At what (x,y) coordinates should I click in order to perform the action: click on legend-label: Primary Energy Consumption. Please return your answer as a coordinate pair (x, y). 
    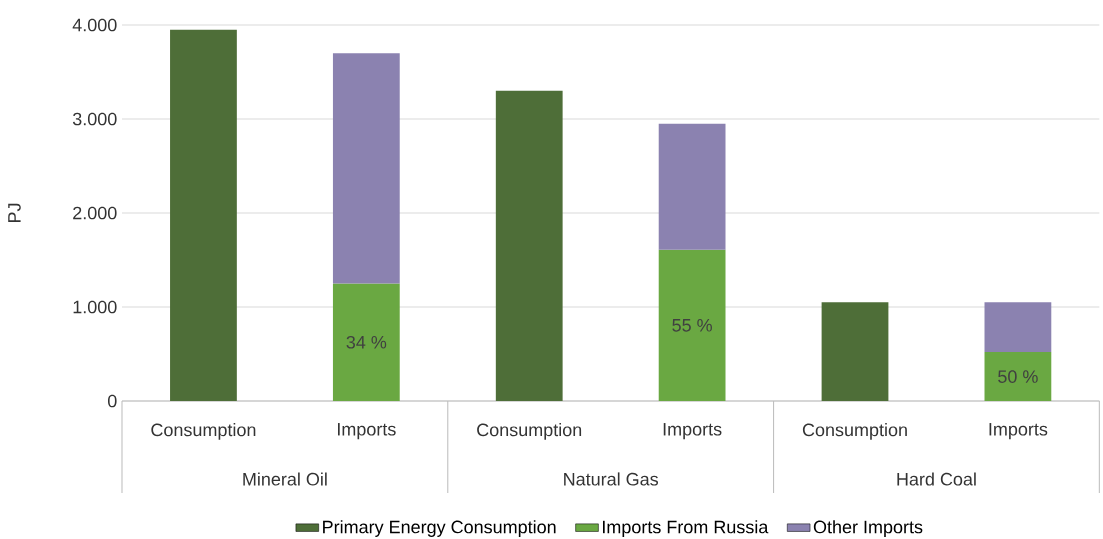
    Looking at the image, I should click on (439, 528).